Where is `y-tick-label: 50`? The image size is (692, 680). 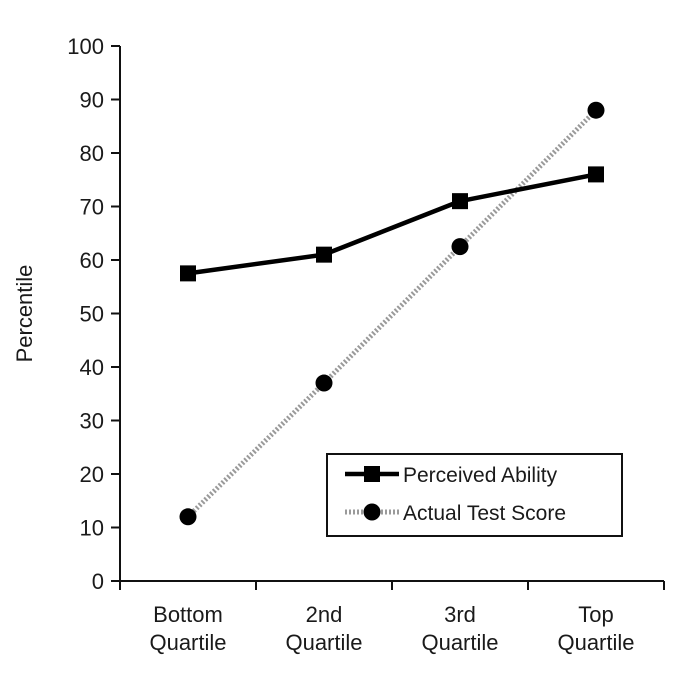
y-tick-label: 50 is located at coordinates (92, 314).